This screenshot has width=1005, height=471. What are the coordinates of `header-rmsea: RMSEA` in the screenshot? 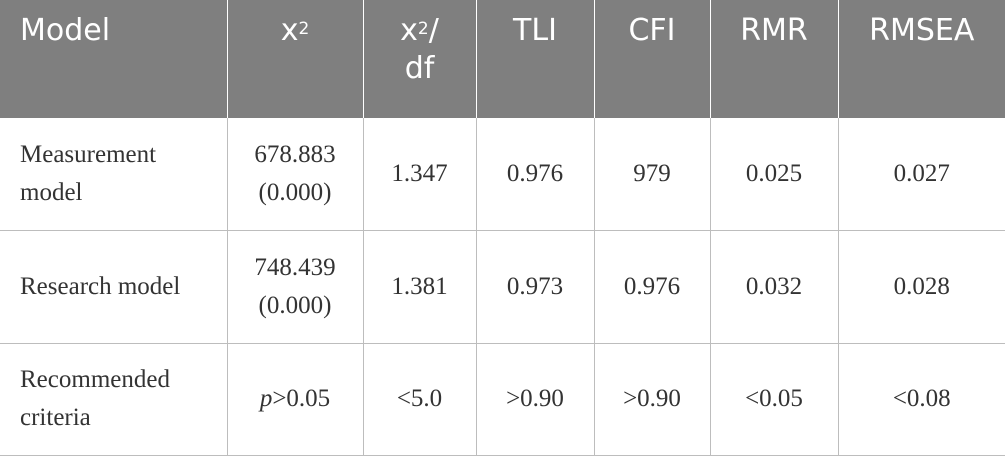 It's located at (921, 59).